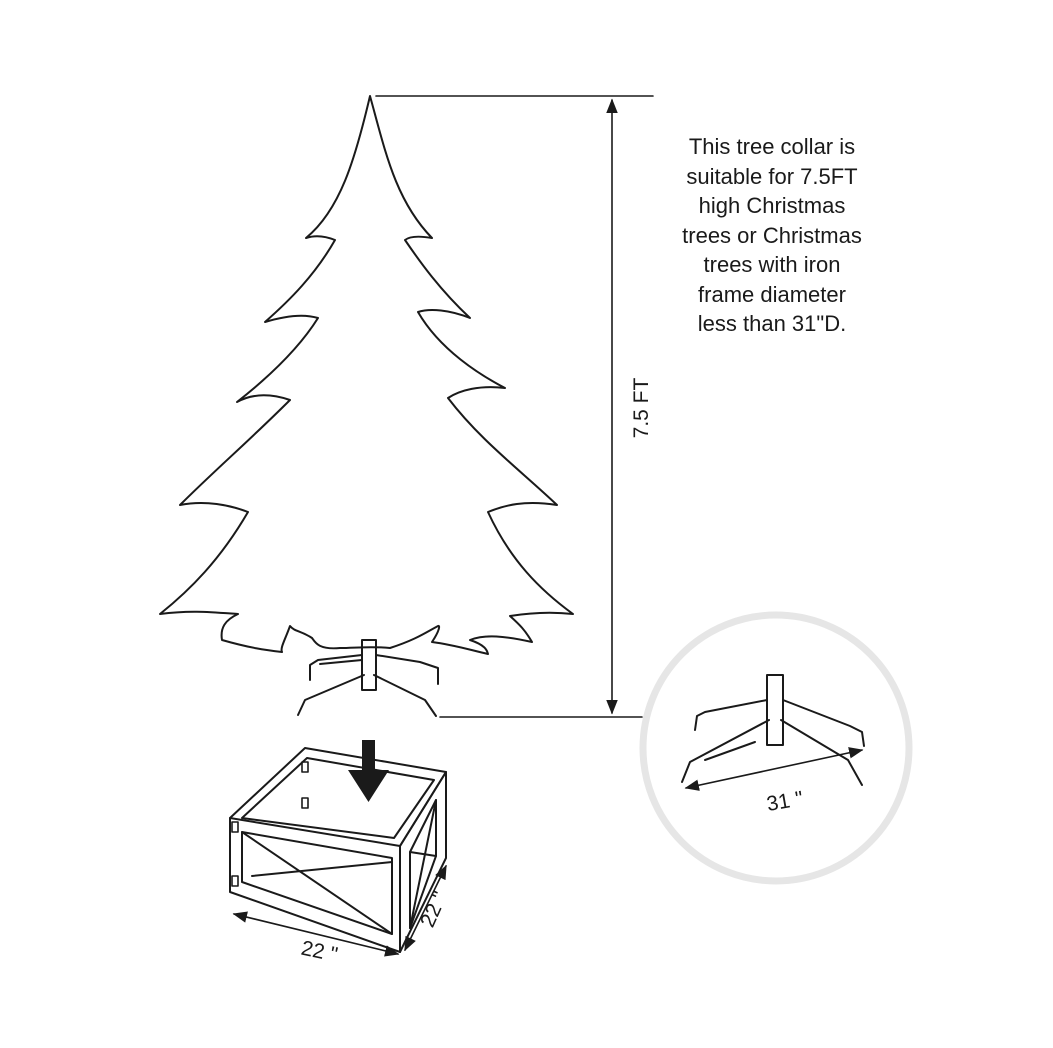 This screenshot has height=1048, width=1053. Describe the element at coordinates (641, 407) in the screenshot. I see `height-label: 7.5 FT` at that location.